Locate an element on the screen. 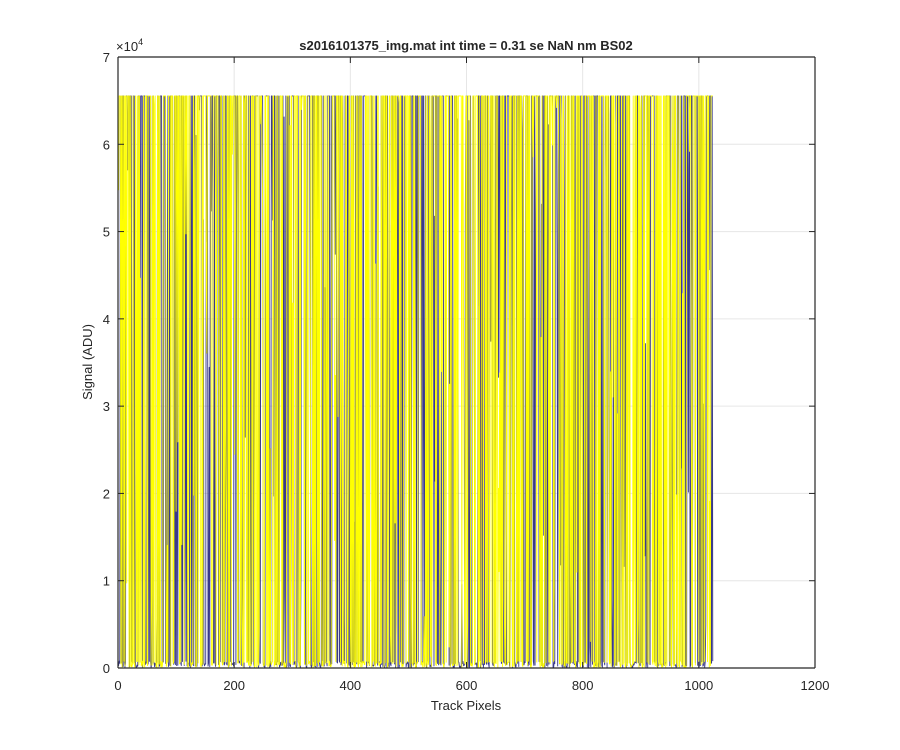 The image size is (900, 750). x-tick-label: 1000 is located at coordinates (698, 685).